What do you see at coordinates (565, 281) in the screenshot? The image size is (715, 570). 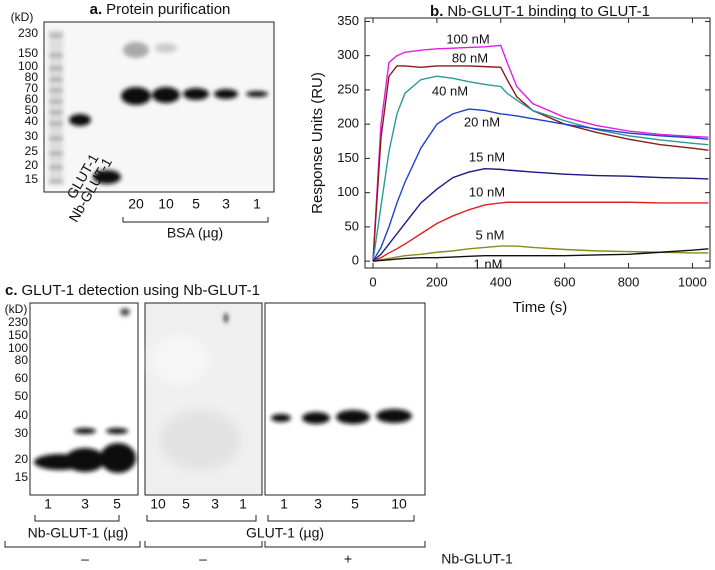 I see `x-tick-label: 600` at bounding box center [565, 281].